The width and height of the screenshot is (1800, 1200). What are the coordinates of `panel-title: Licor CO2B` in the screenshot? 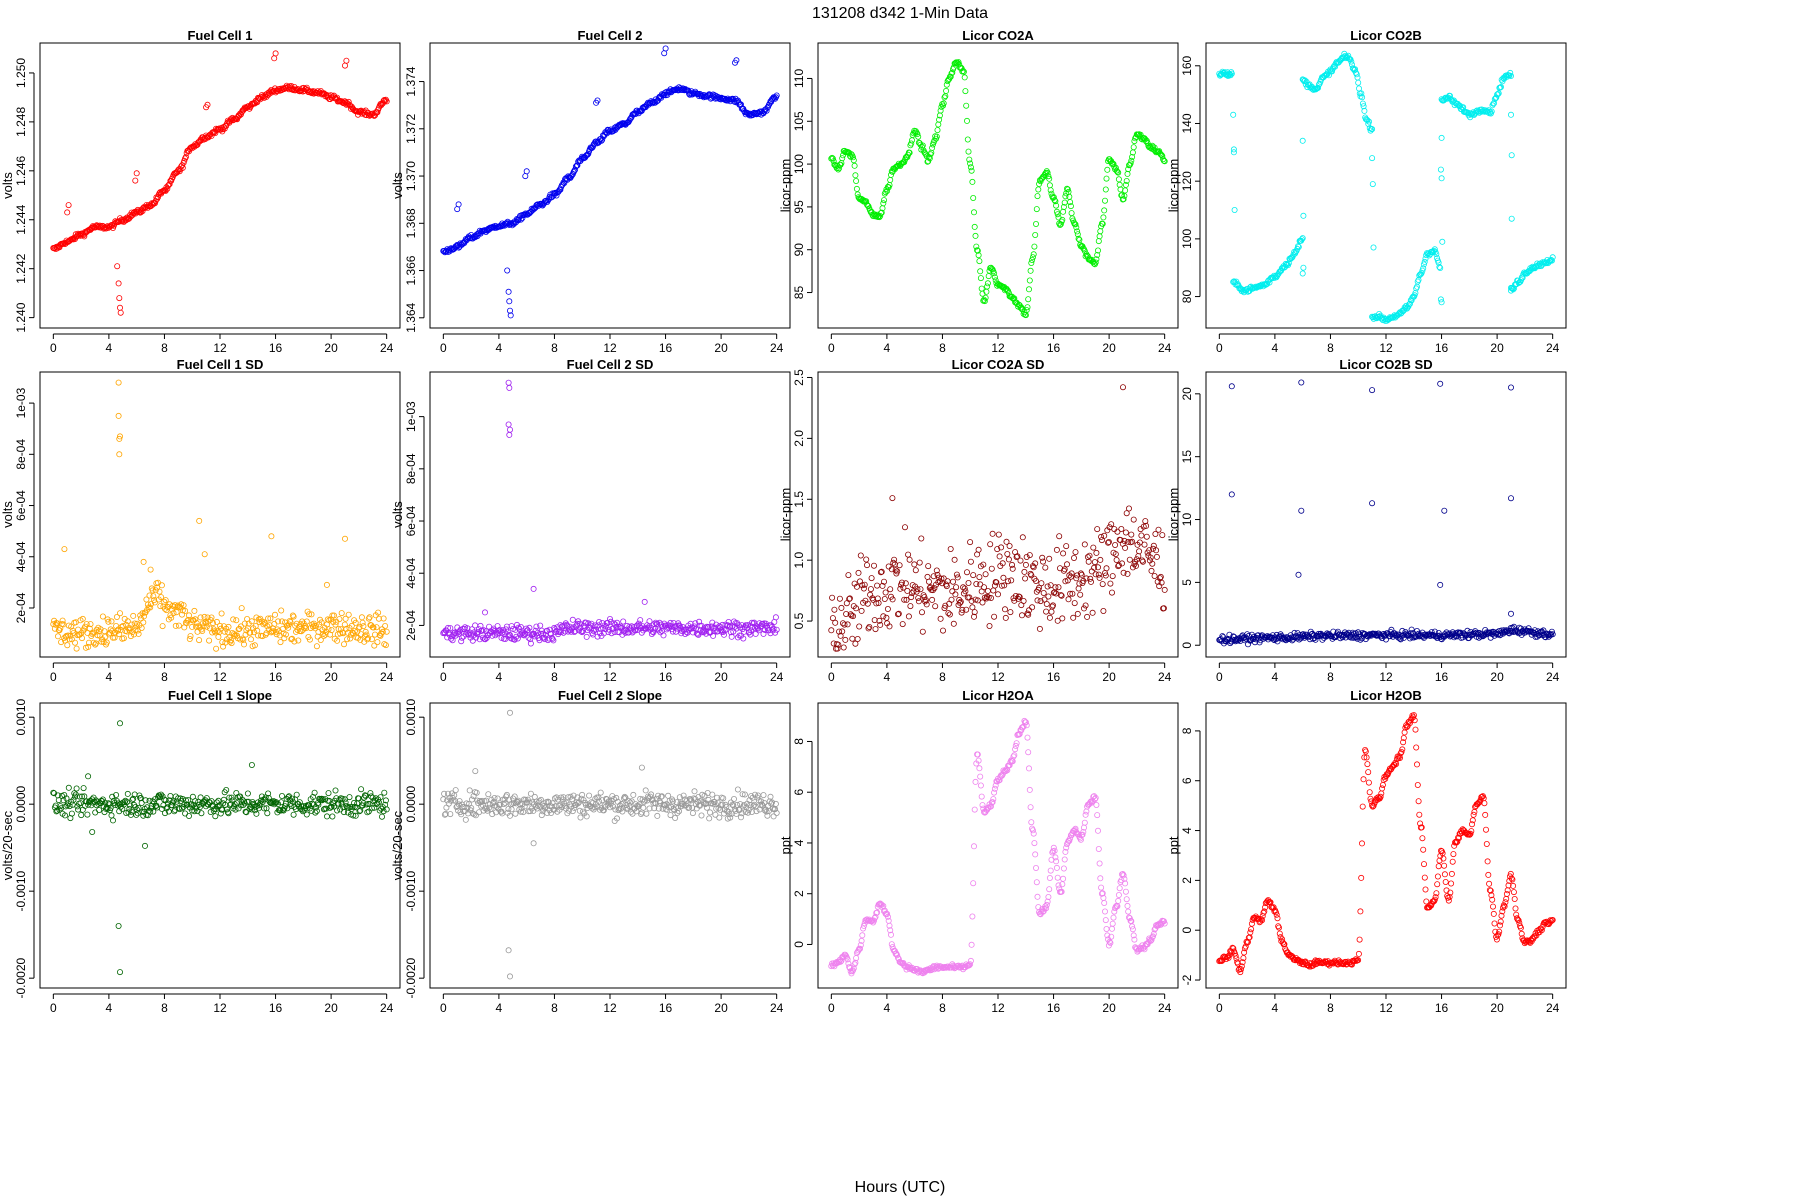 It's located at (1386, 35).